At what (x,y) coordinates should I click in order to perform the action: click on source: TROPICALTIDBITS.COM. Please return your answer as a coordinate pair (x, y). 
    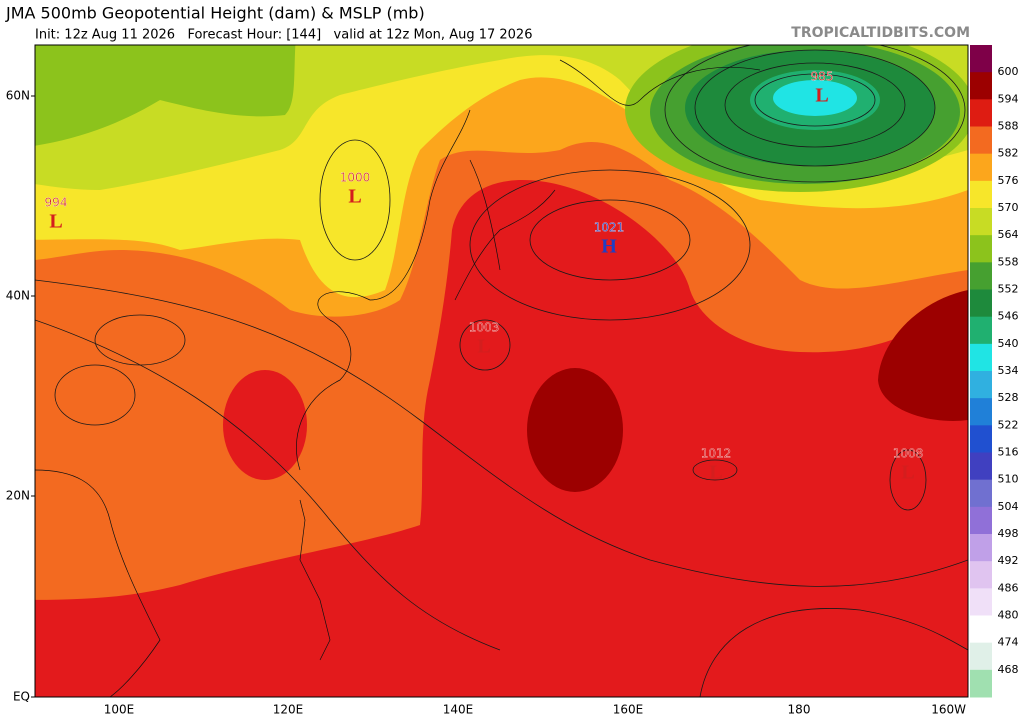
    Looking at the image, I should click on (880, 33).